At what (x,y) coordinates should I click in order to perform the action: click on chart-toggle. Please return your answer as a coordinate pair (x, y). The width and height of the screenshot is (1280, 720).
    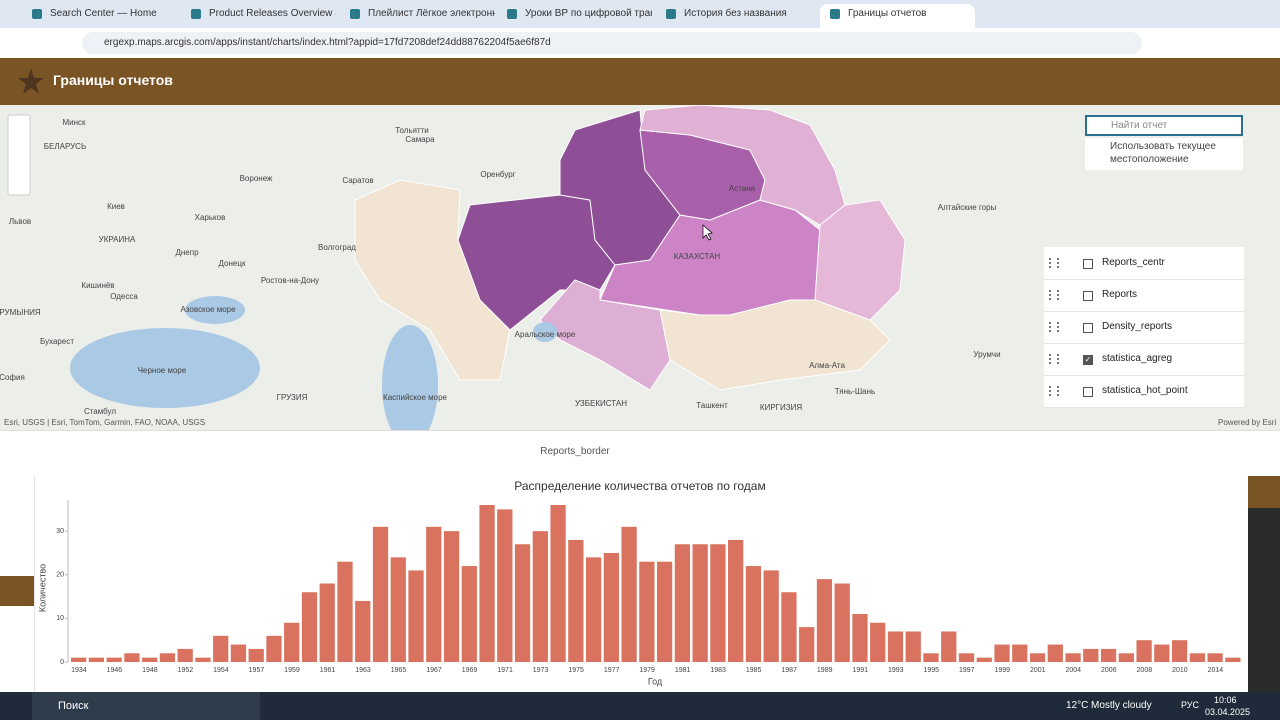
    Looking at the image, I should click on (1264, 492).